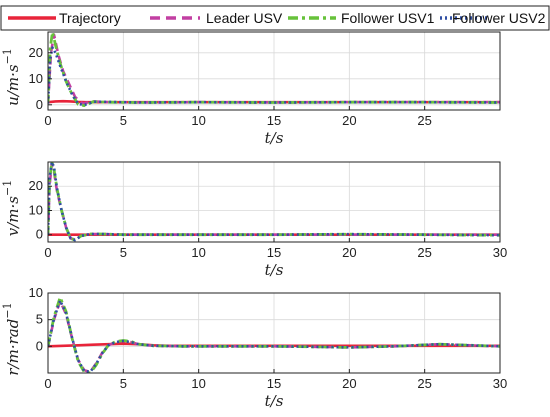  What do you see at coordinates (11, 77) in the screenshot?
I see `y-axis-label: u/m·s−1` at bounding box center [11, 77].